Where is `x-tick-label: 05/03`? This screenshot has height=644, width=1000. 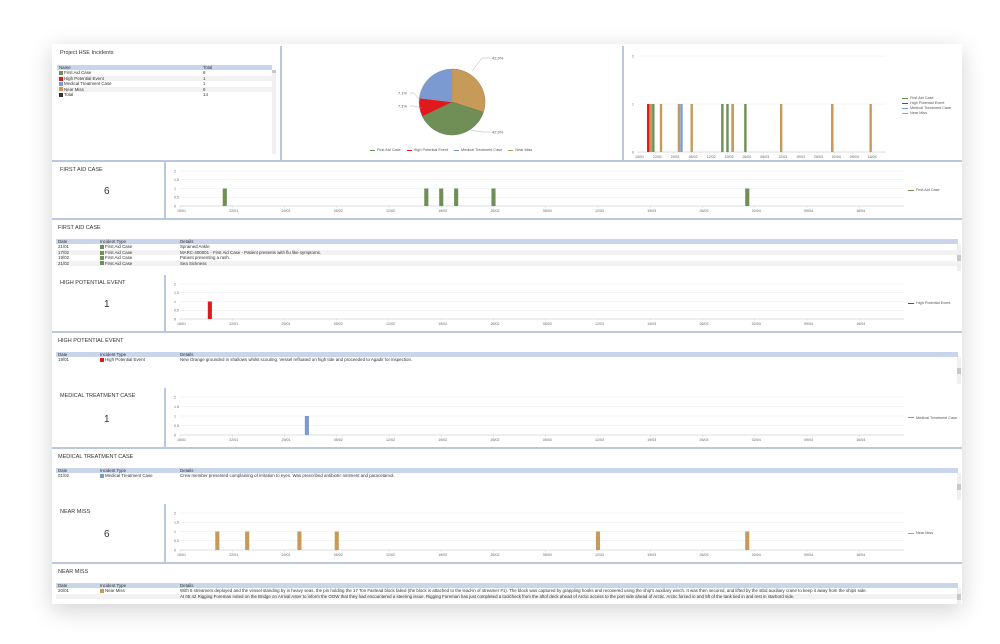
x-tick-label: 05/03 is located at coordinates (547, 324).